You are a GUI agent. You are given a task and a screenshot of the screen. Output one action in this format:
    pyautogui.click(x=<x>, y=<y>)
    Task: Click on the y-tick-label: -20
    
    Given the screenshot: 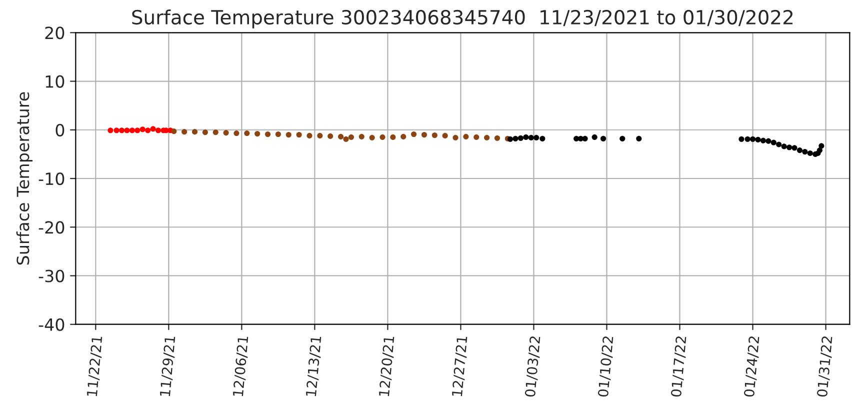 What is the action you would take?
    pyautogui.click(x=51, y=227)
    